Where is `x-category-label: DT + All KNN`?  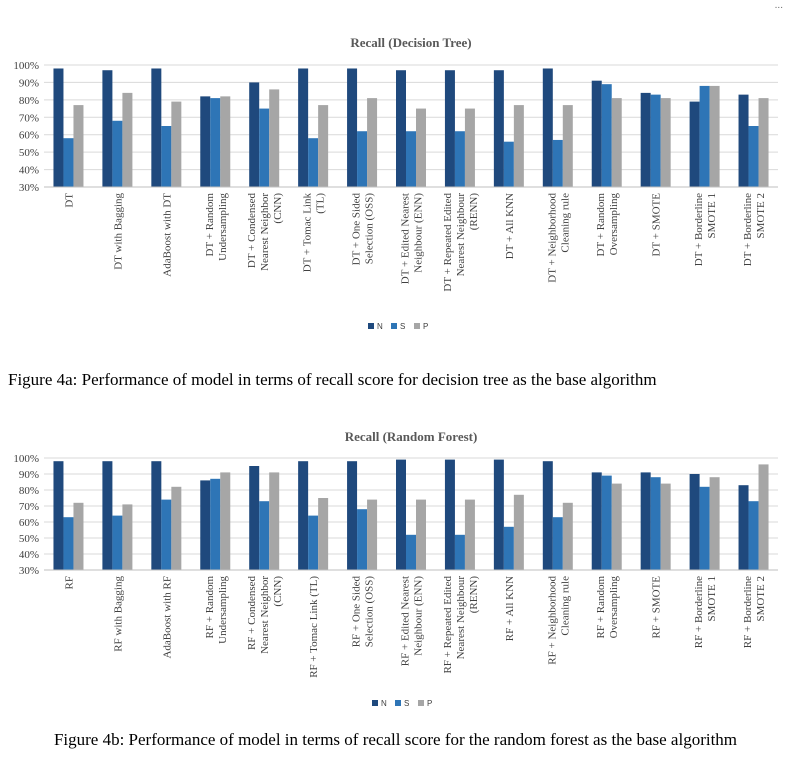
x-category-label: DT + All KNN is located at coordinates (510, 226).